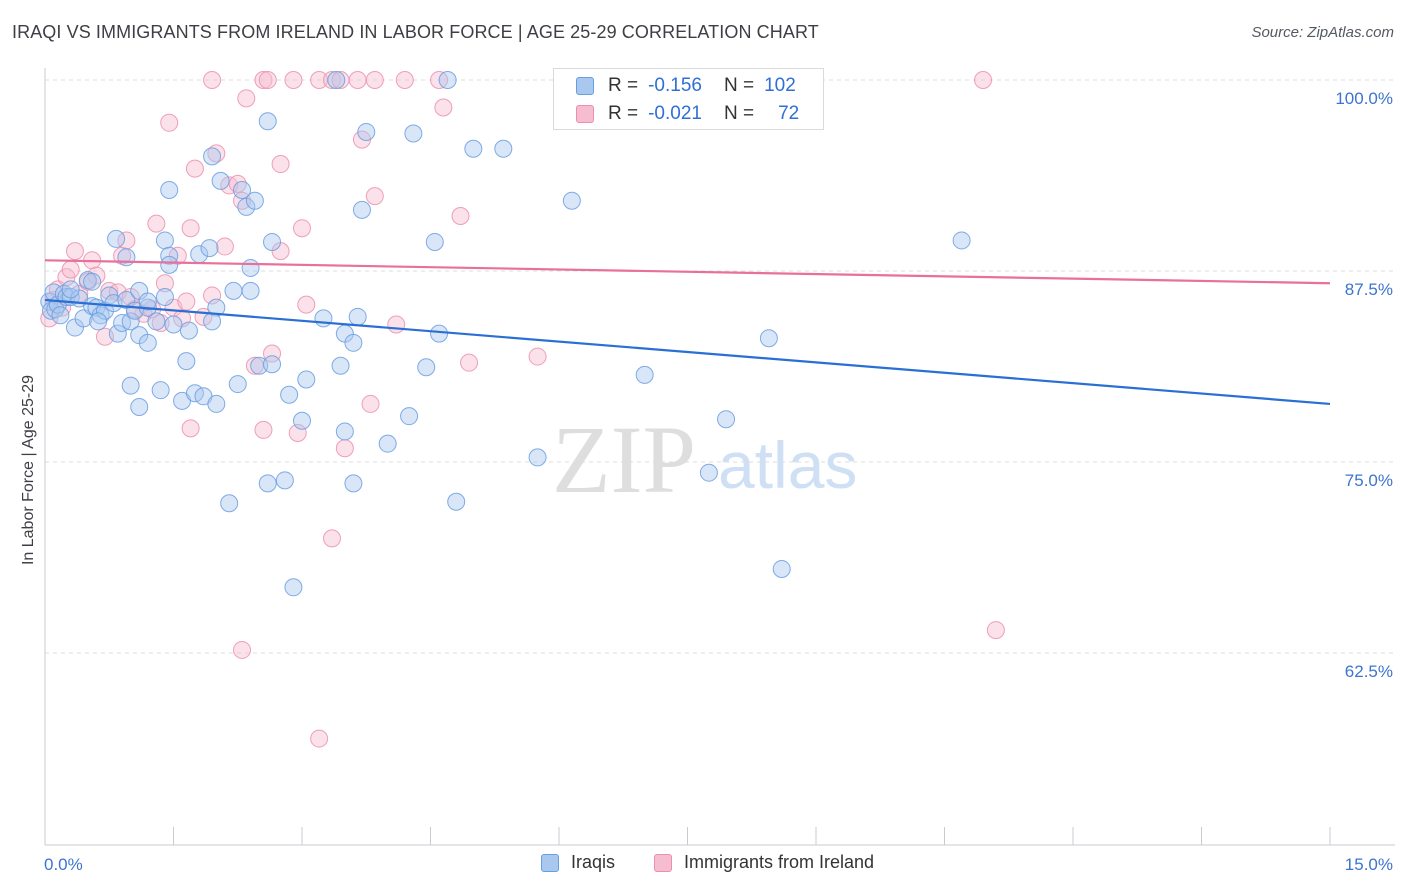  I want to click on series-legend: Iraqis Immigrants from Ireland, so click(703, 865).